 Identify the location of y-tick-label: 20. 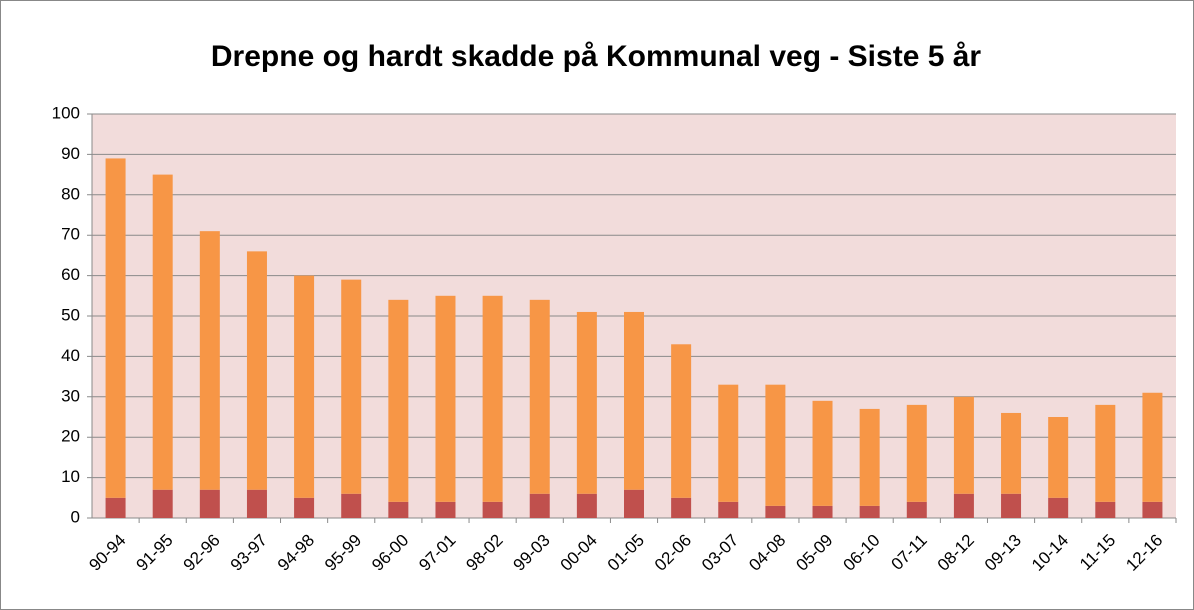
(70, 436).